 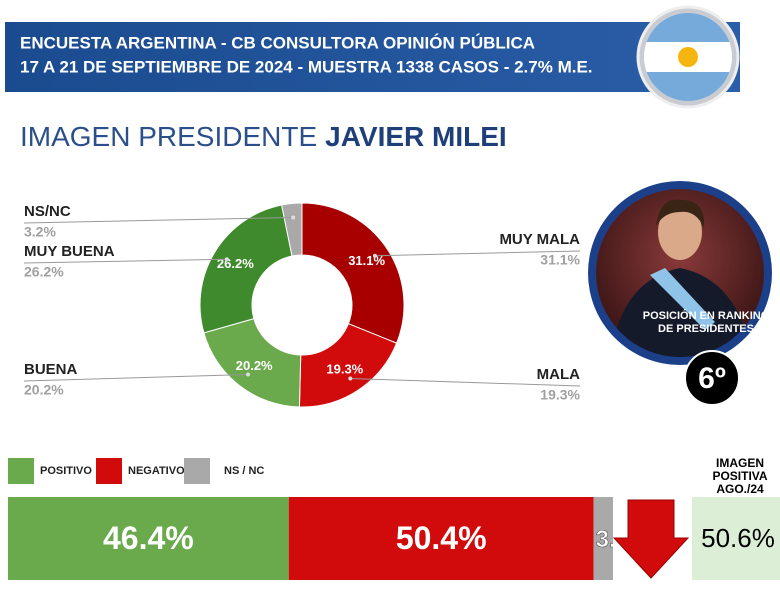 What do you see at coordinates (366, 260) in the screenshot?
I see `slice-label: 31.1%` at bounding box center [366, 260].